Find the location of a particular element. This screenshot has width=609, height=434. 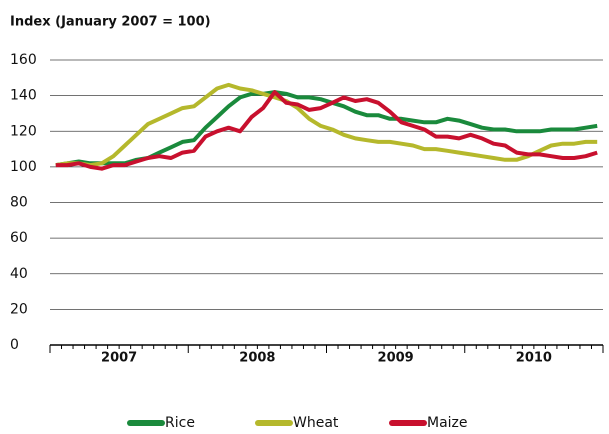

y-tick-label: 140 is located at coordinates (23, 96).